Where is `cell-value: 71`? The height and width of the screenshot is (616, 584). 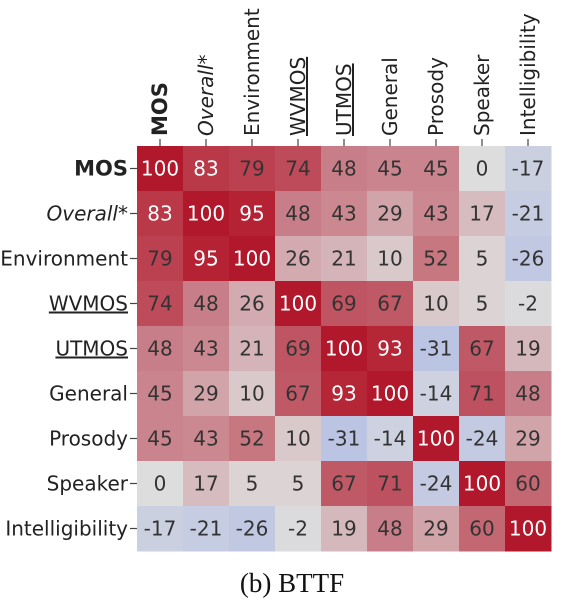 cell-value: 71 is located at coordinates (481, 394).